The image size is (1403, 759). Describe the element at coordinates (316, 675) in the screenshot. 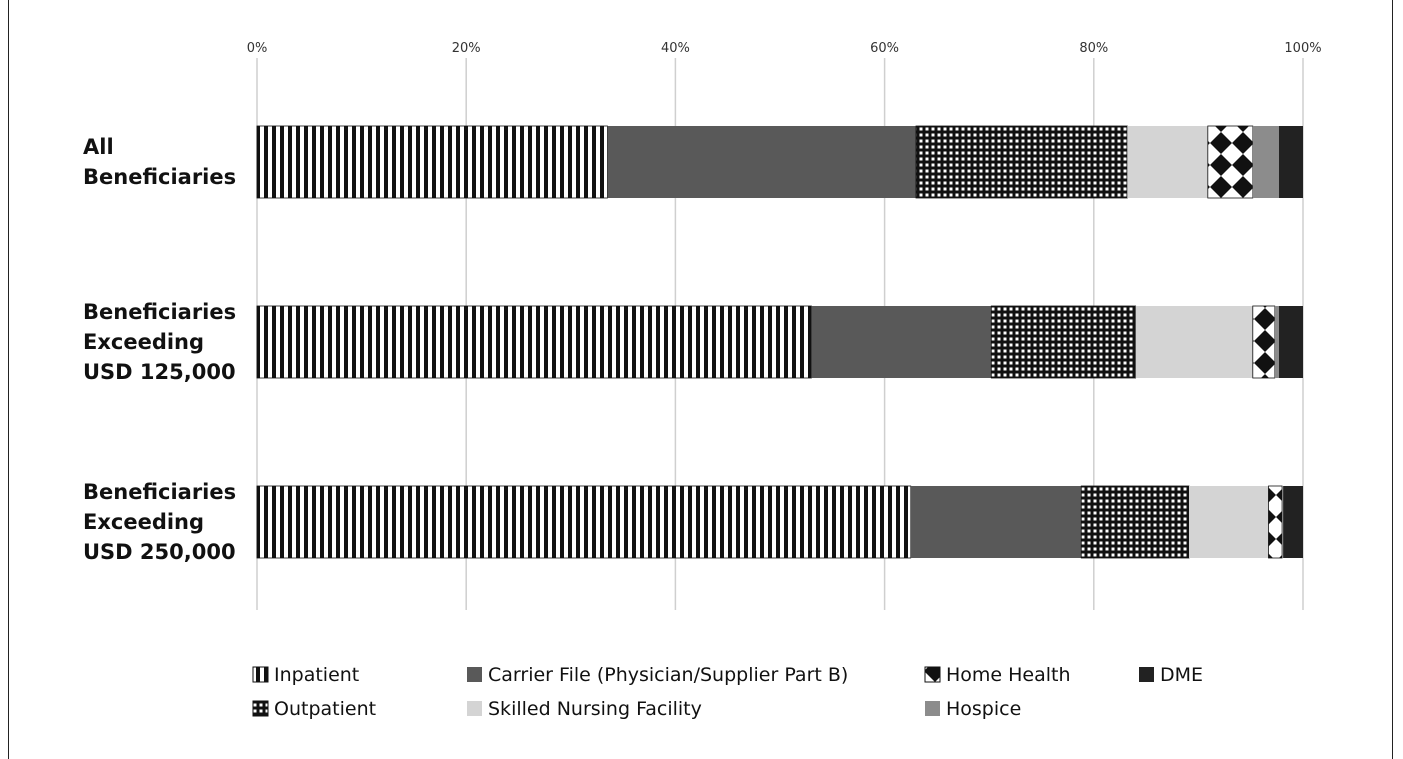

I see `legend-label: Inpatient` at that location.